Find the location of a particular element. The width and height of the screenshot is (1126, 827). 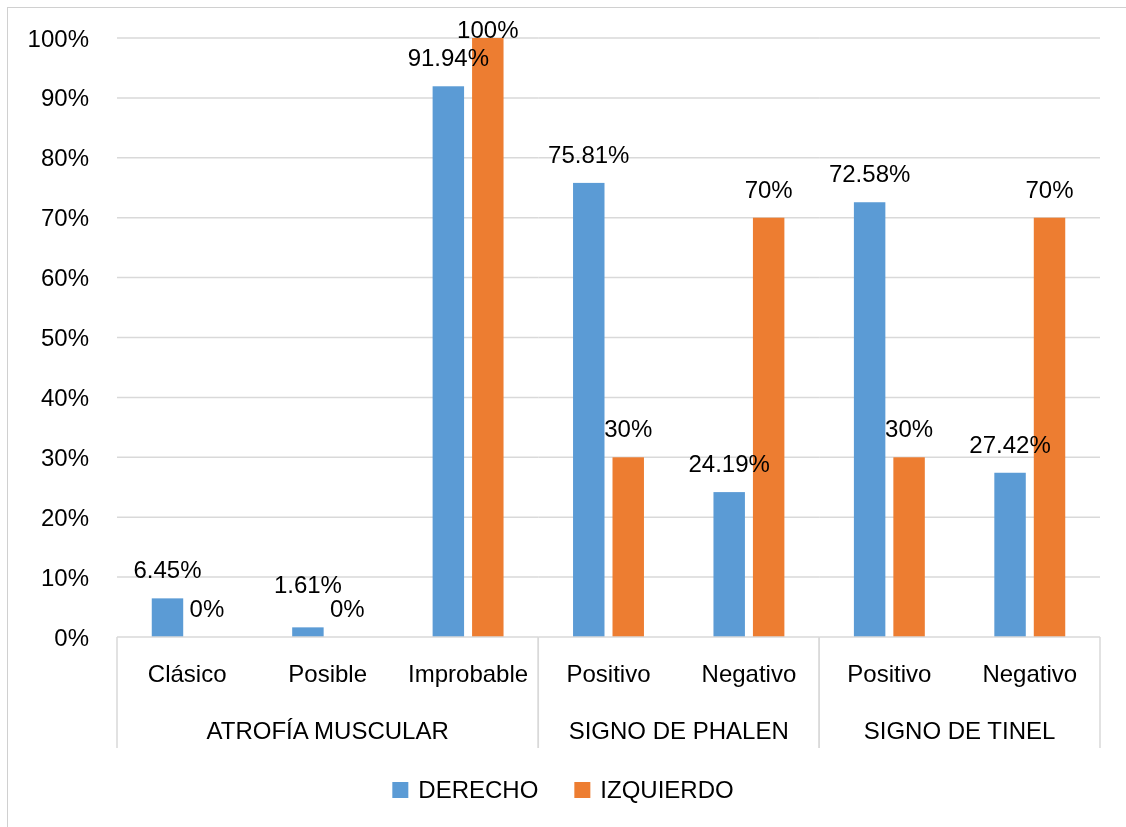

y-tick-label: 10% is located at coordinates (64, 577).